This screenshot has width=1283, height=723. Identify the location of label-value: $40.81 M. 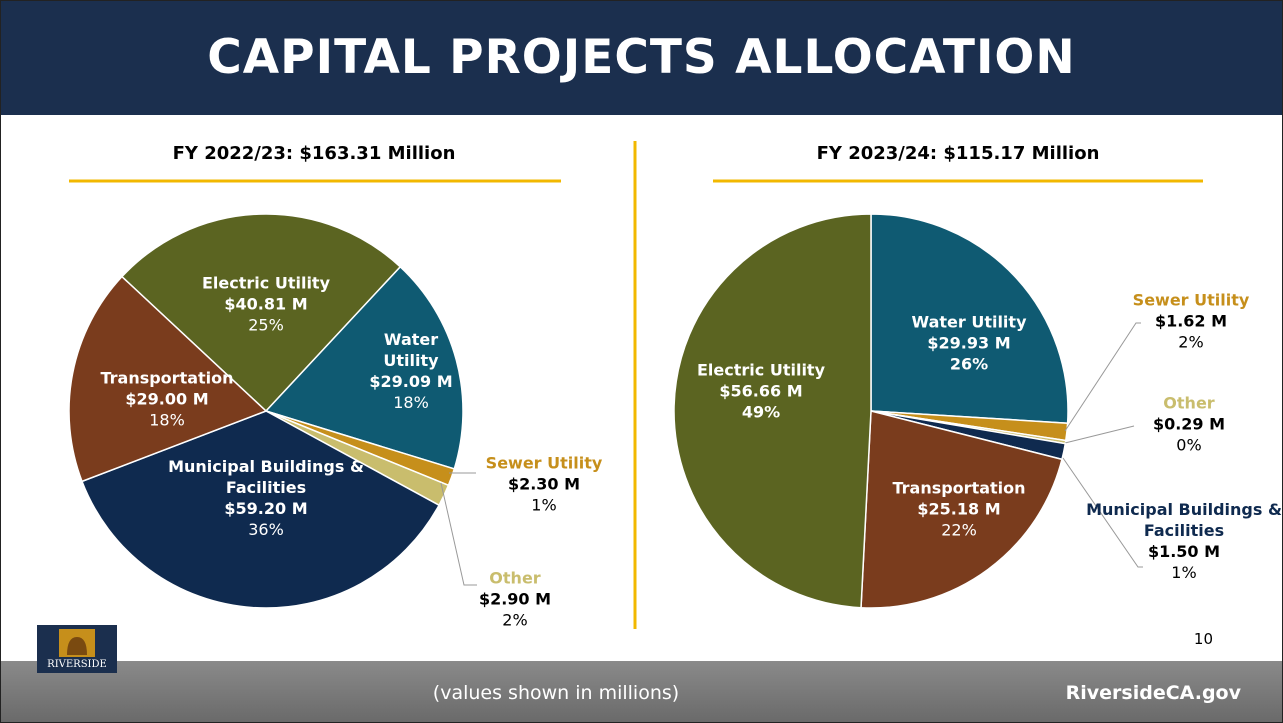
(266, 304).